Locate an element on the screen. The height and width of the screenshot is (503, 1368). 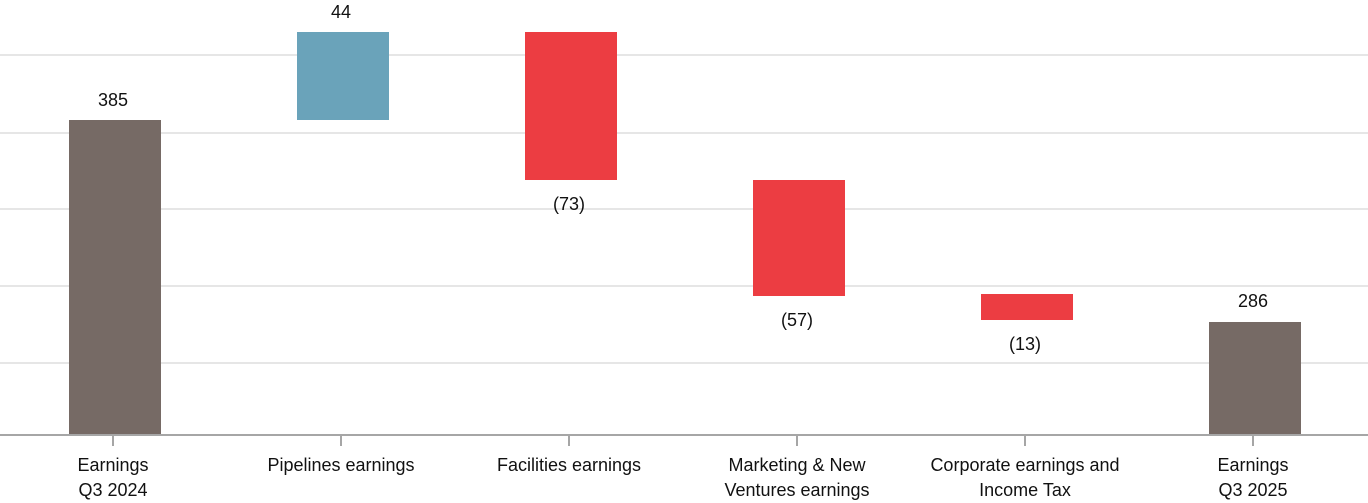
data-label: (57) is located at coordinates (796, 320).